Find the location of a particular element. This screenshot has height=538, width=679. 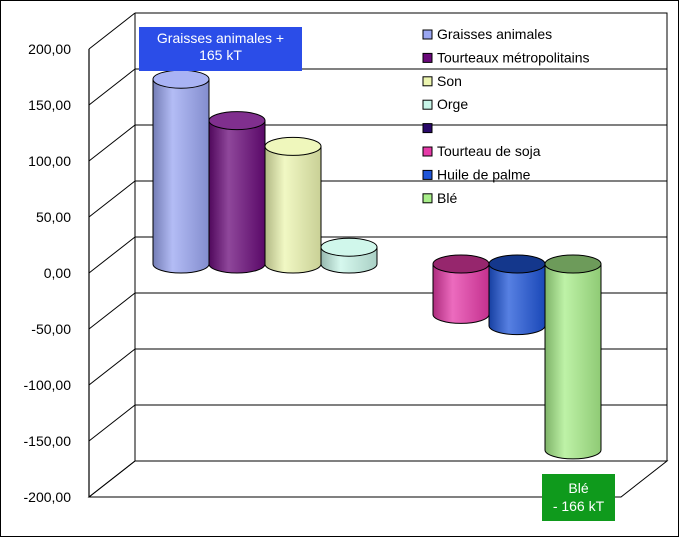

legend-label: Orge is located at coordinates (452, 104).